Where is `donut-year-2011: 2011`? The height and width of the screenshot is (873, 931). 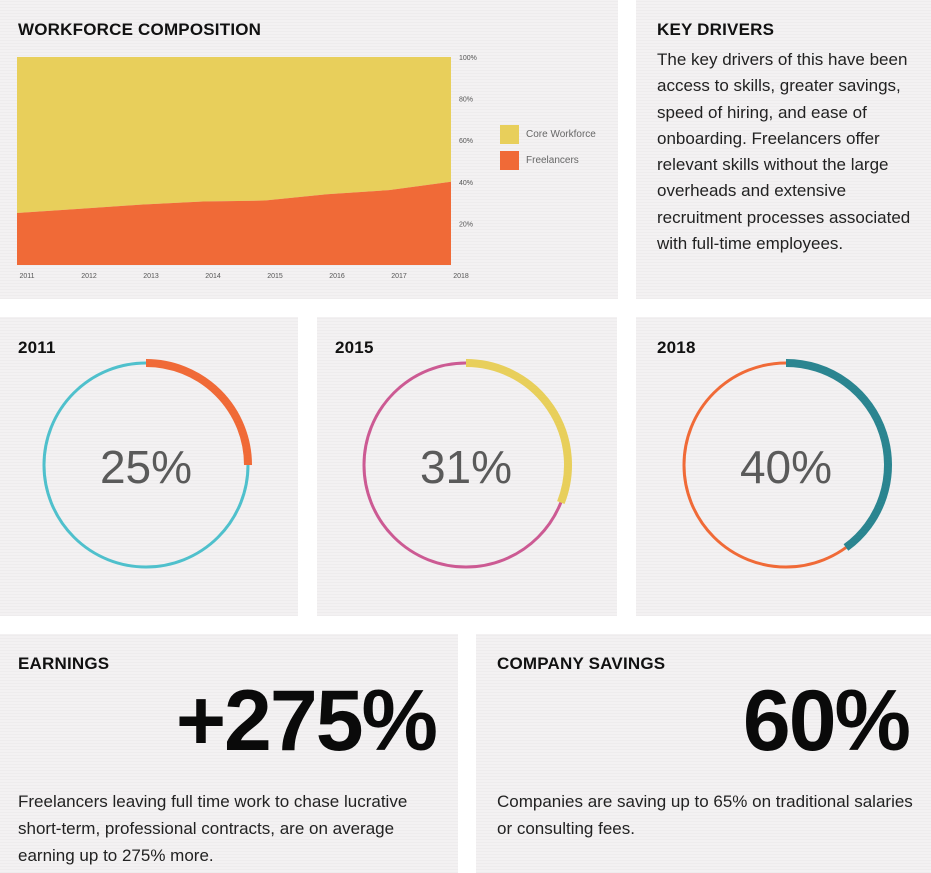 donut-year-2011: 2011 is located at coordinates (37, 347).